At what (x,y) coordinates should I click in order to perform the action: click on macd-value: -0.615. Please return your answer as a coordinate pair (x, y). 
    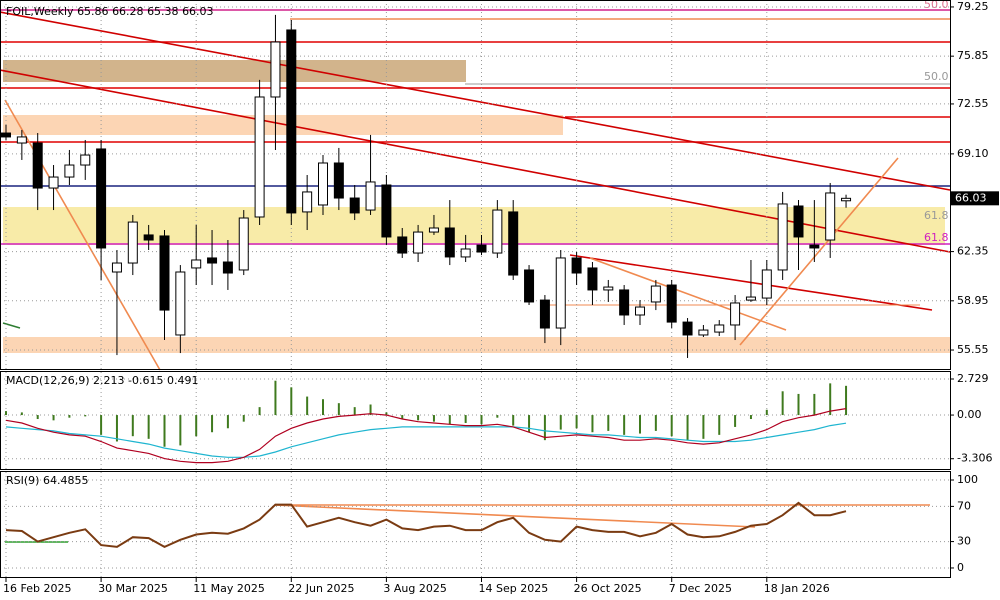
    Looking at the image, I should click on (145, 380).